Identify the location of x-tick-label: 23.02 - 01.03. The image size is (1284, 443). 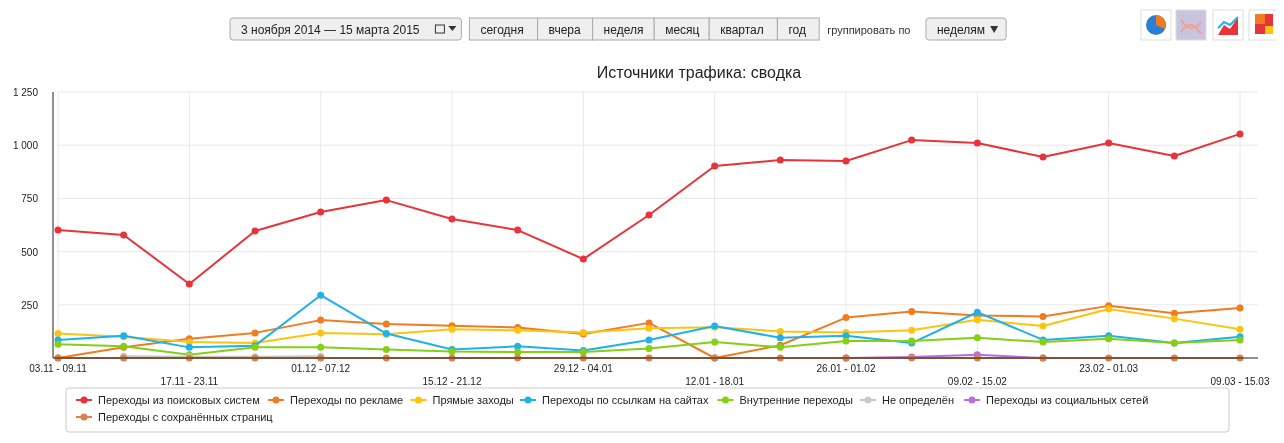
(1109, 368).